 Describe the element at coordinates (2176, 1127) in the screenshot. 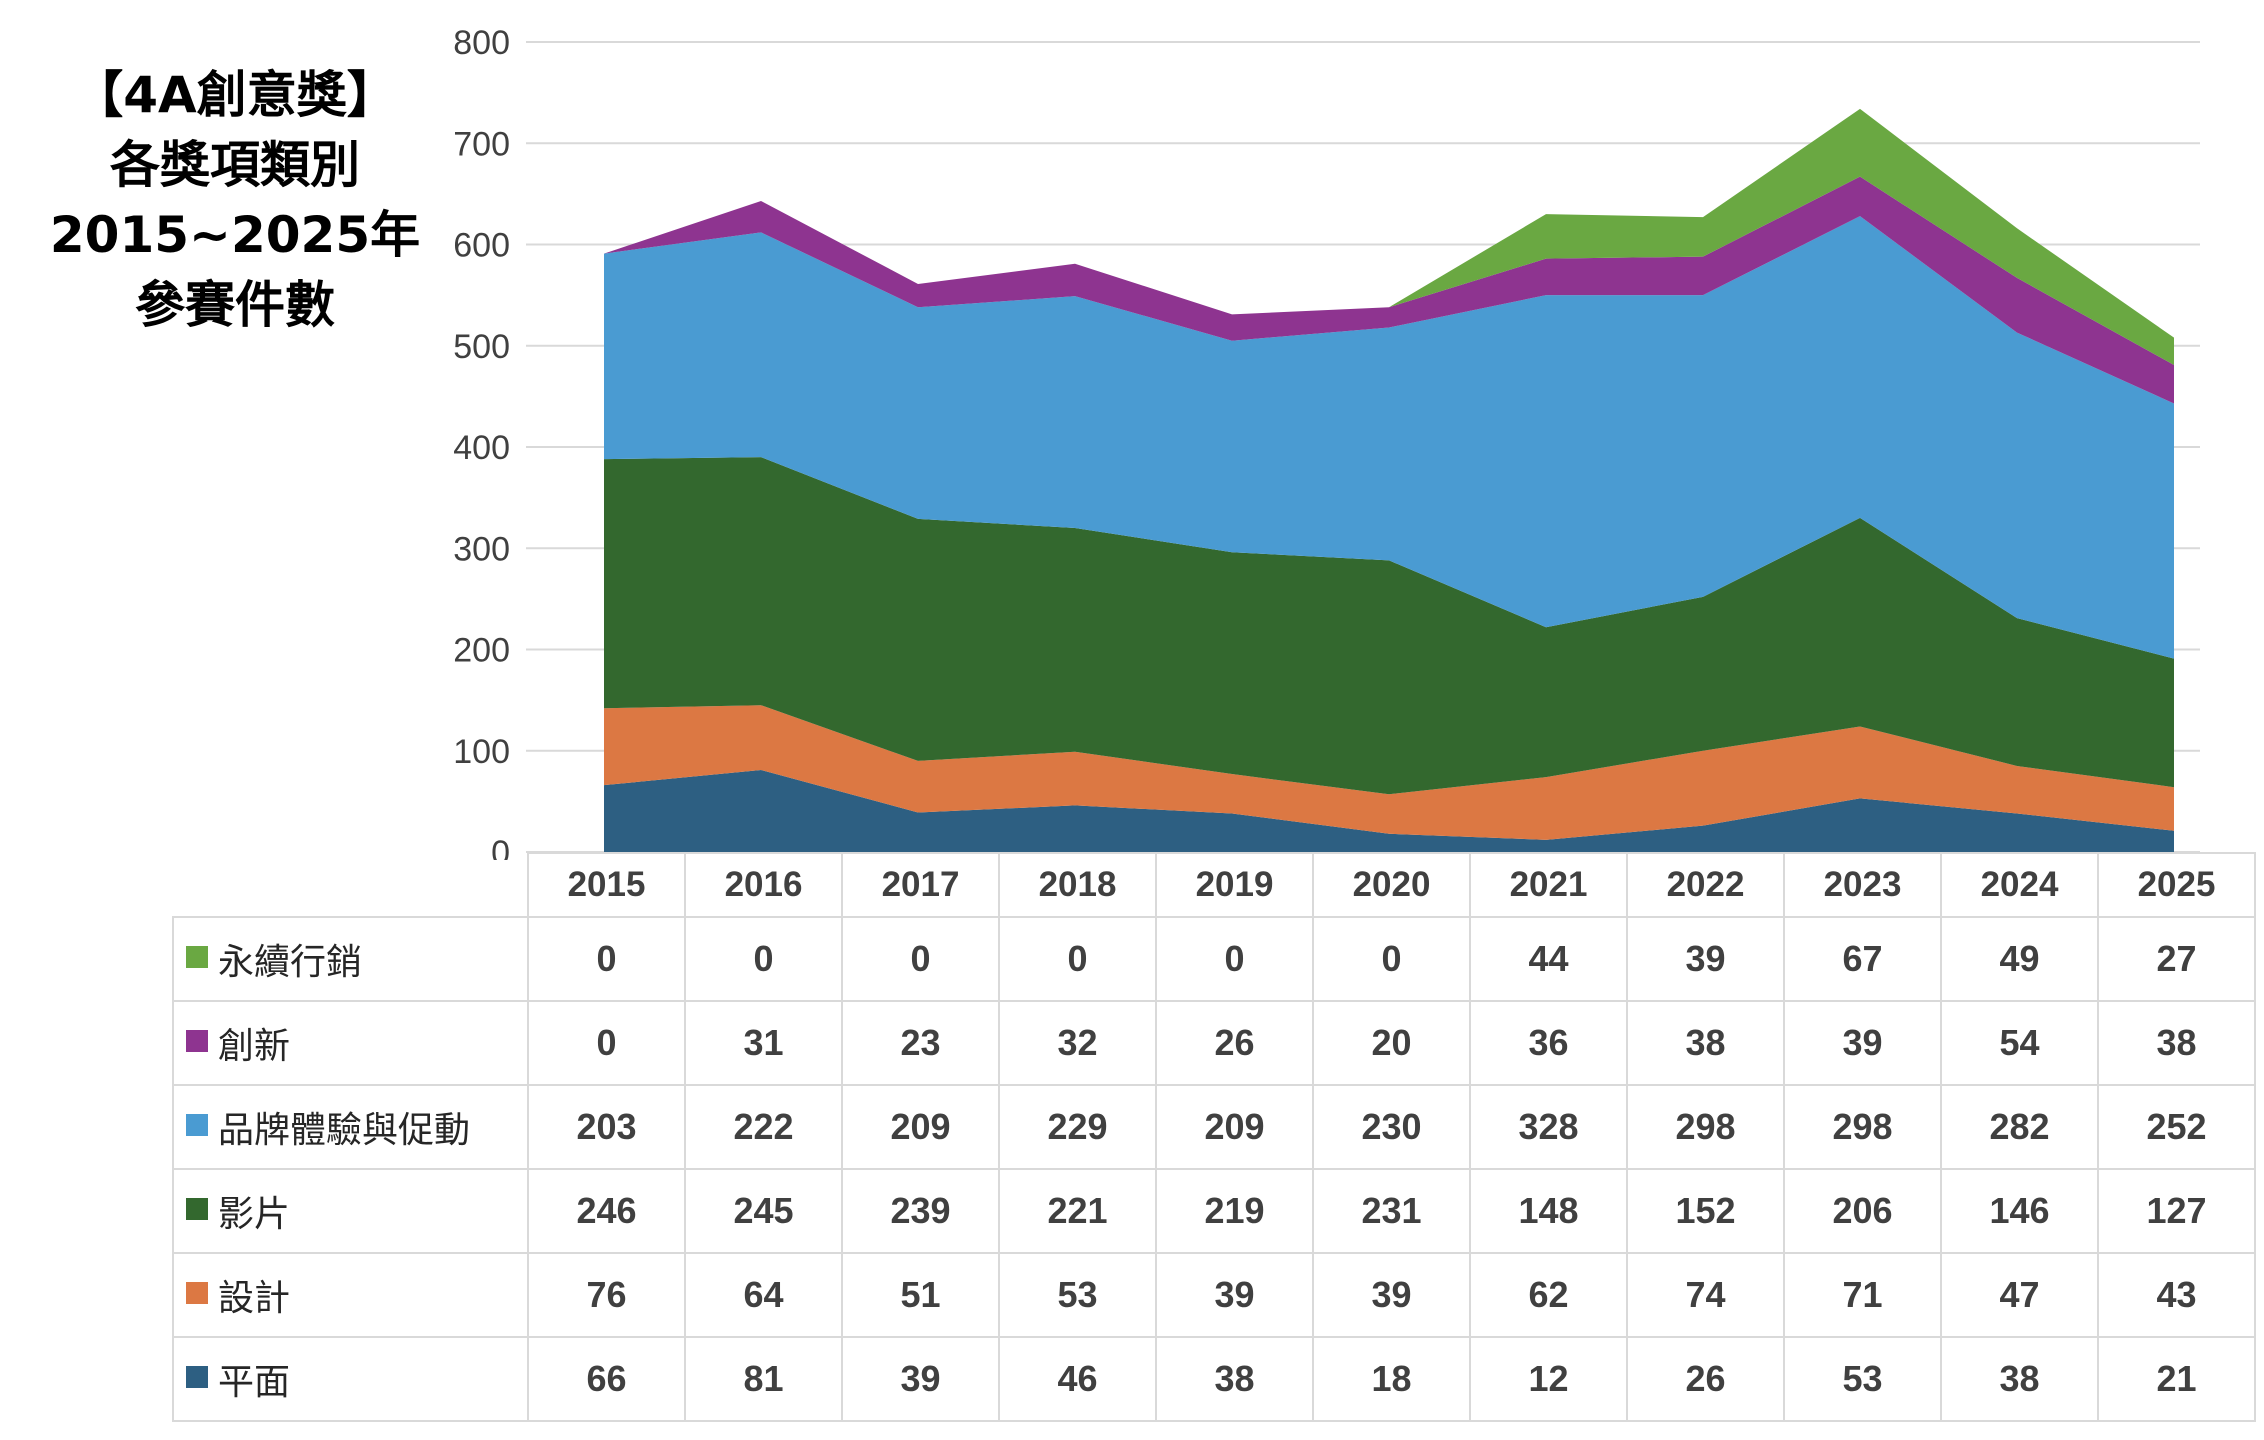

I see `data-label: 252` at that location.